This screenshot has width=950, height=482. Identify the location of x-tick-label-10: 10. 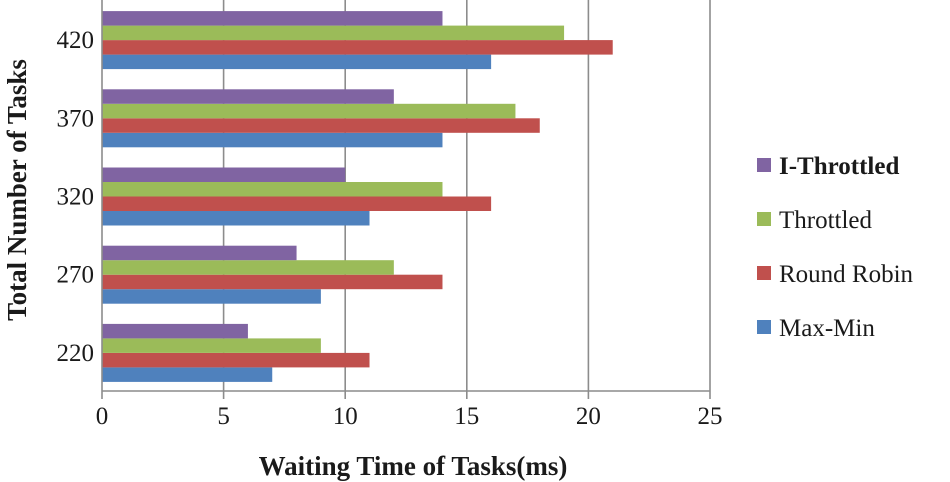
(345, 416).